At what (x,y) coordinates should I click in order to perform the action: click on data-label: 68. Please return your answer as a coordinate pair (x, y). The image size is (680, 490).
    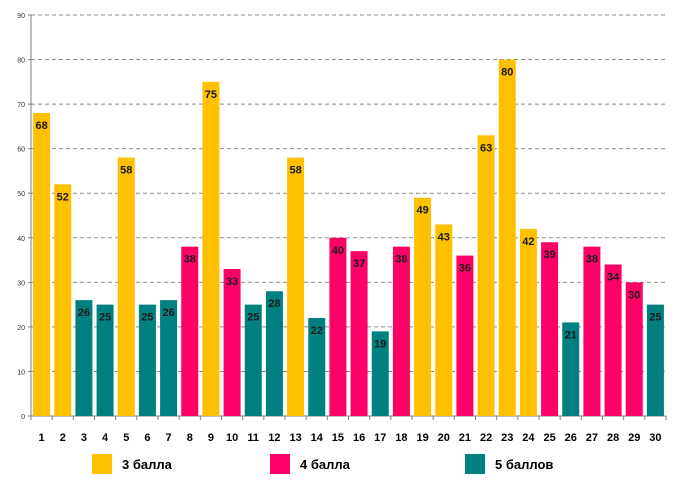
    Looking at the image, I should click on (41, 126).